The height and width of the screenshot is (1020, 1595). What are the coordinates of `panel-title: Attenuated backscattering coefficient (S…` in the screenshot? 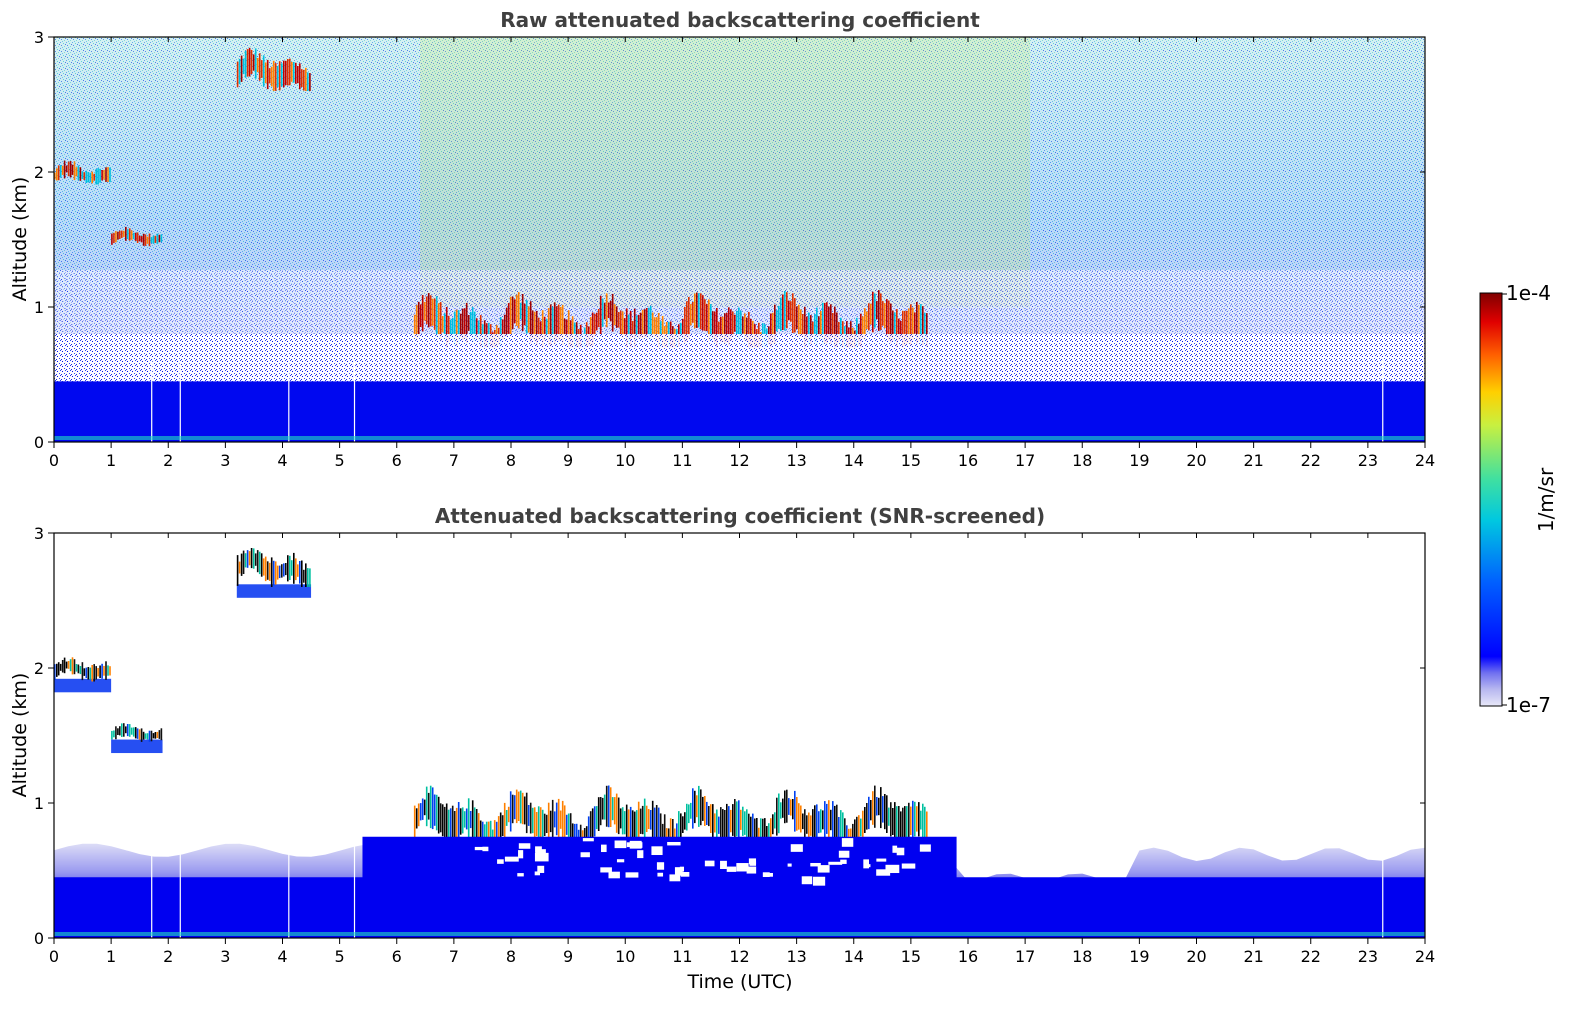 It's located at (740, 516).